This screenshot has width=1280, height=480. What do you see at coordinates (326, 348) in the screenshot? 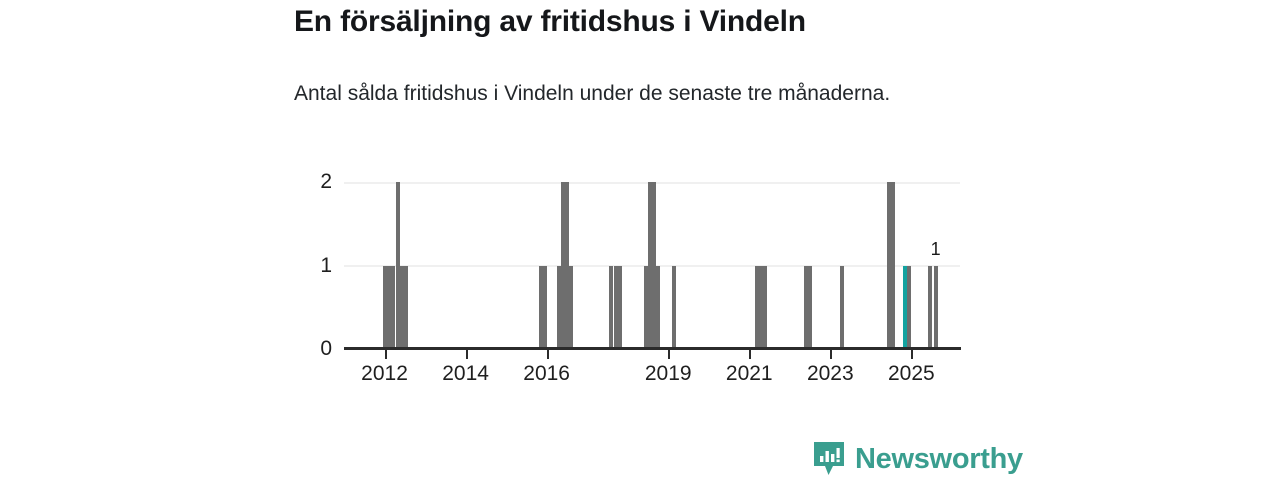
I see `y-axis-tick-label: 0` at bounding box center [326, 348].